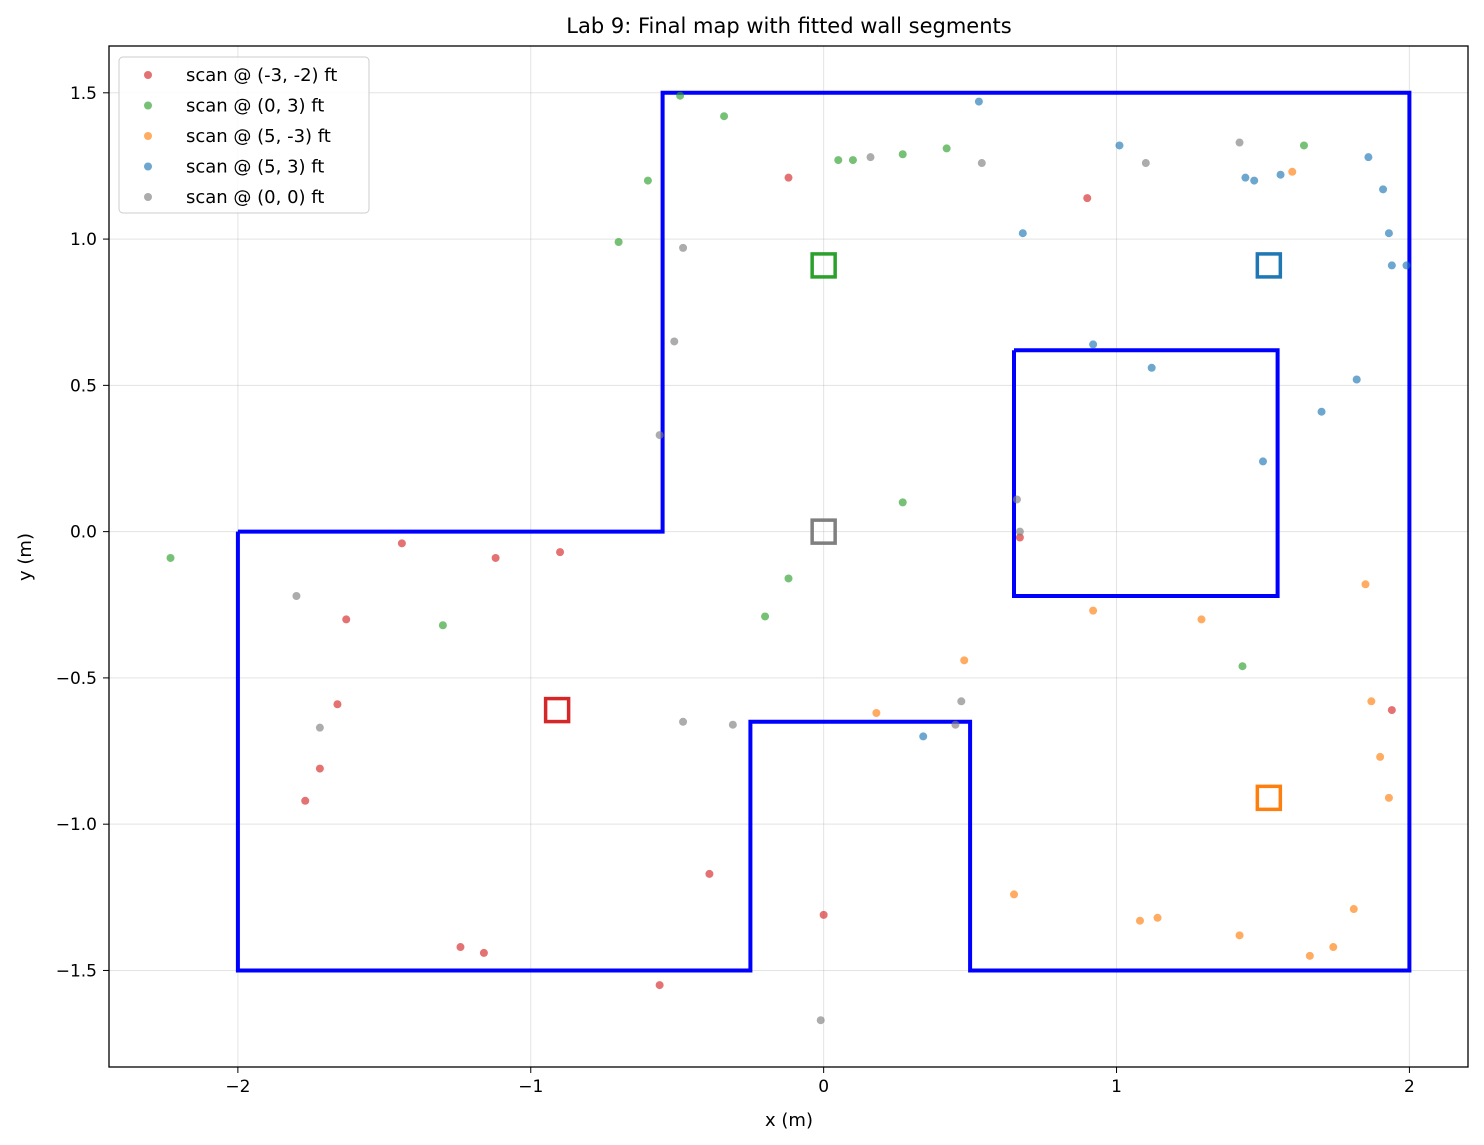  What do you see at coordinates (823, 1087) in the screenshot?
I see `x-tick-label: 0` at bounding box center [823, 1087].